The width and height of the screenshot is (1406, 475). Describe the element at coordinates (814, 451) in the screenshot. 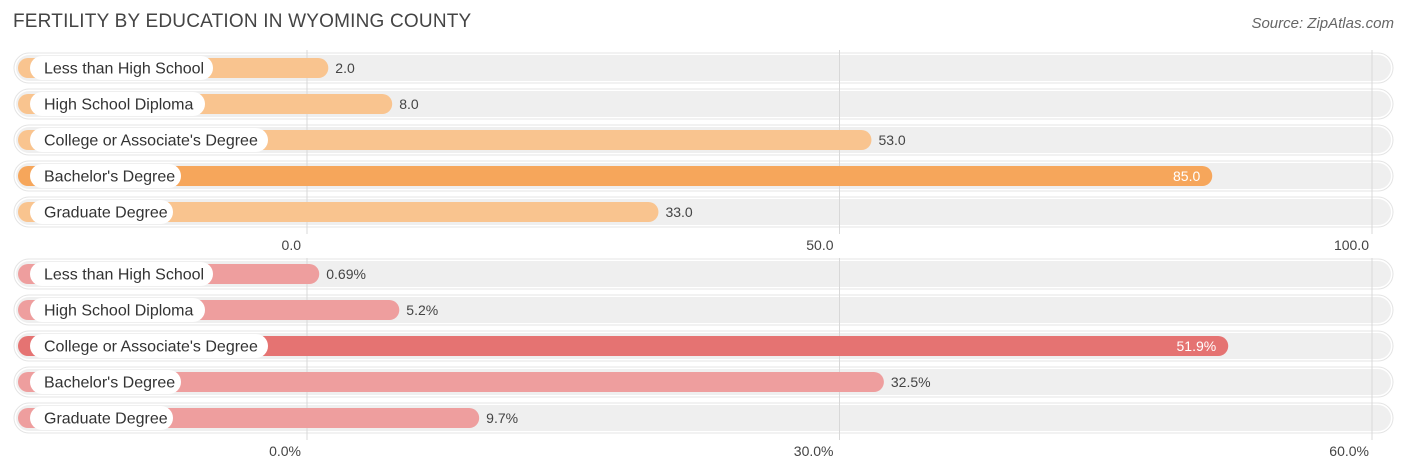

I see `tick-label: 30.0%` at that location.